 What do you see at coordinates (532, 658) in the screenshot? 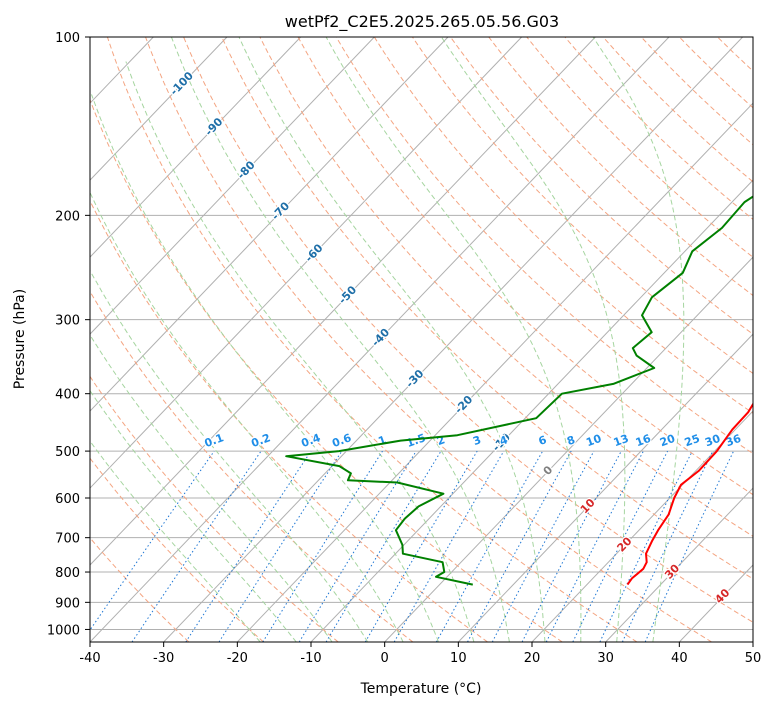
I see `x-tick-label: 20` at bounding box center [532, 658].